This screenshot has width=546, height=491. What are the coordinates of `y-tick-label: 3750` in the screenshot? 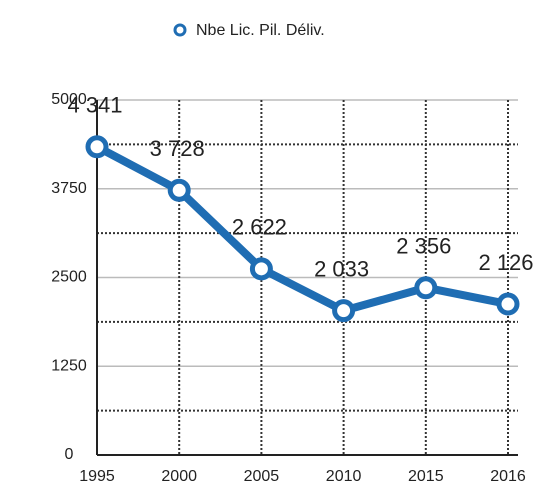 It's located at (69, 188).